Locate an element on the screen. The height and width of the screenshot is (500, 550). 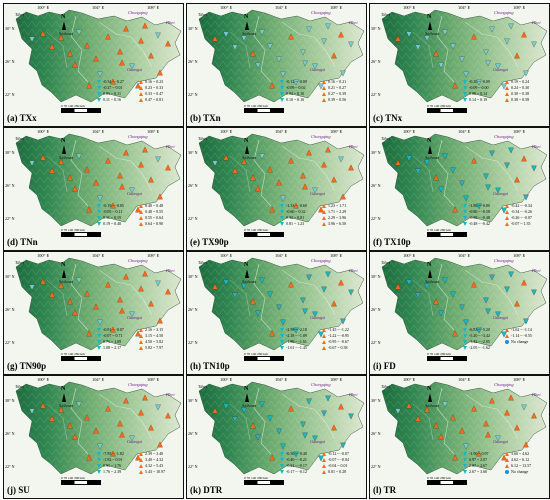
legend-item: 0.24 ~ 0.30 is located at coordinates (517, 88).